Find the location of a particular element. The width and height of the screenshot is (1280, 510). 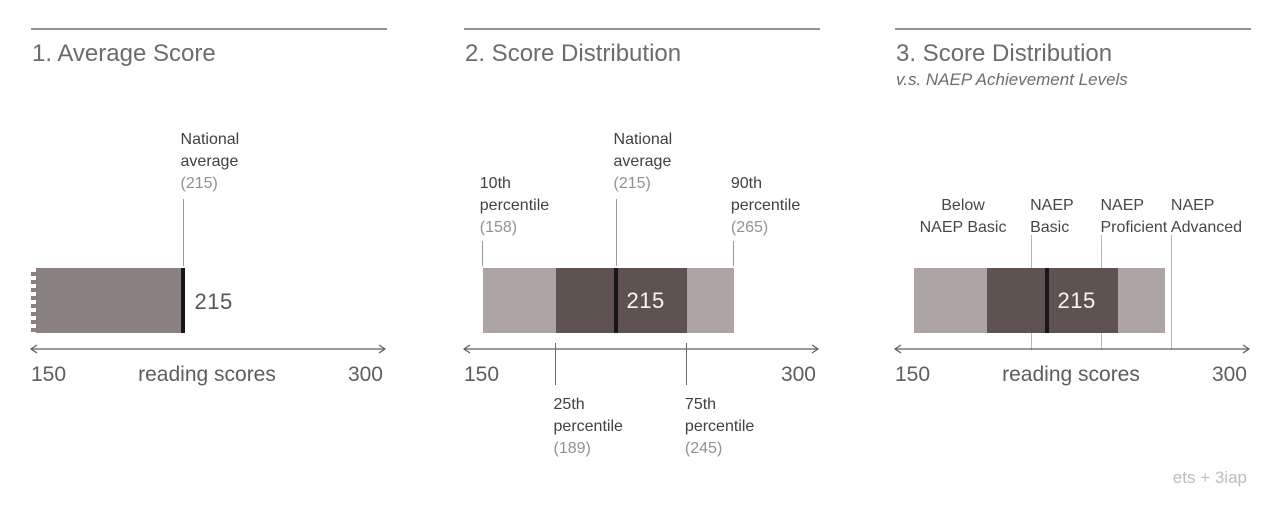

panel-title: 2. Score Distribution is located at coordinates (573, 53).